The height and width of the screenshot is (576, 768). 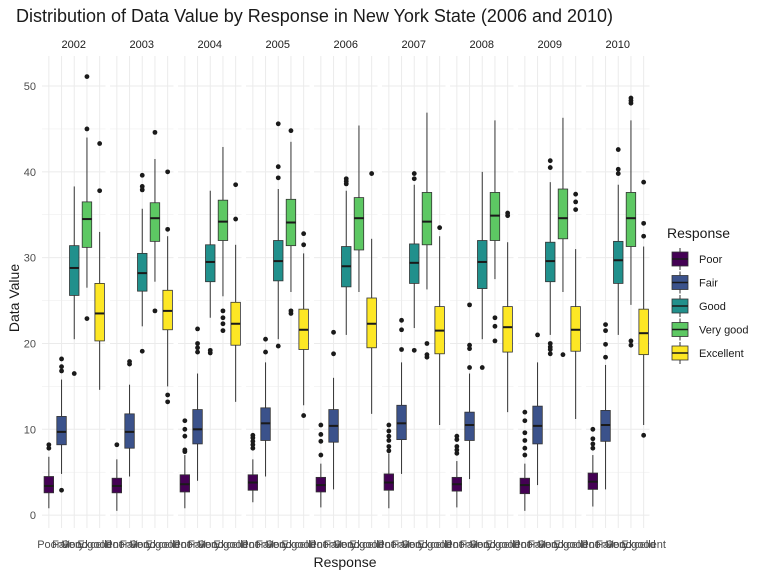 I want to click on facet-2003: 2003, so click(x=142, y=283).